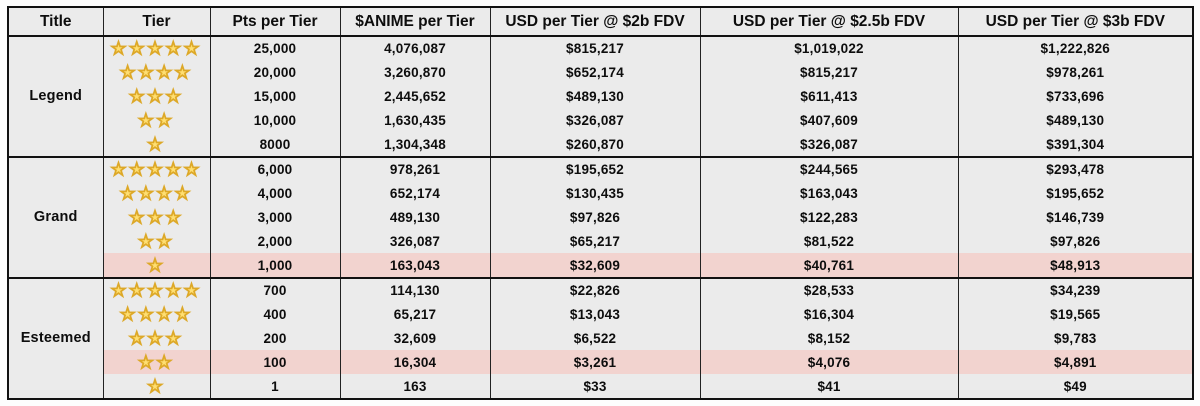 This screenshot has height=406, width=1200. I want to click on usd-2-5b-cell: $16,304, so click(829, 314).